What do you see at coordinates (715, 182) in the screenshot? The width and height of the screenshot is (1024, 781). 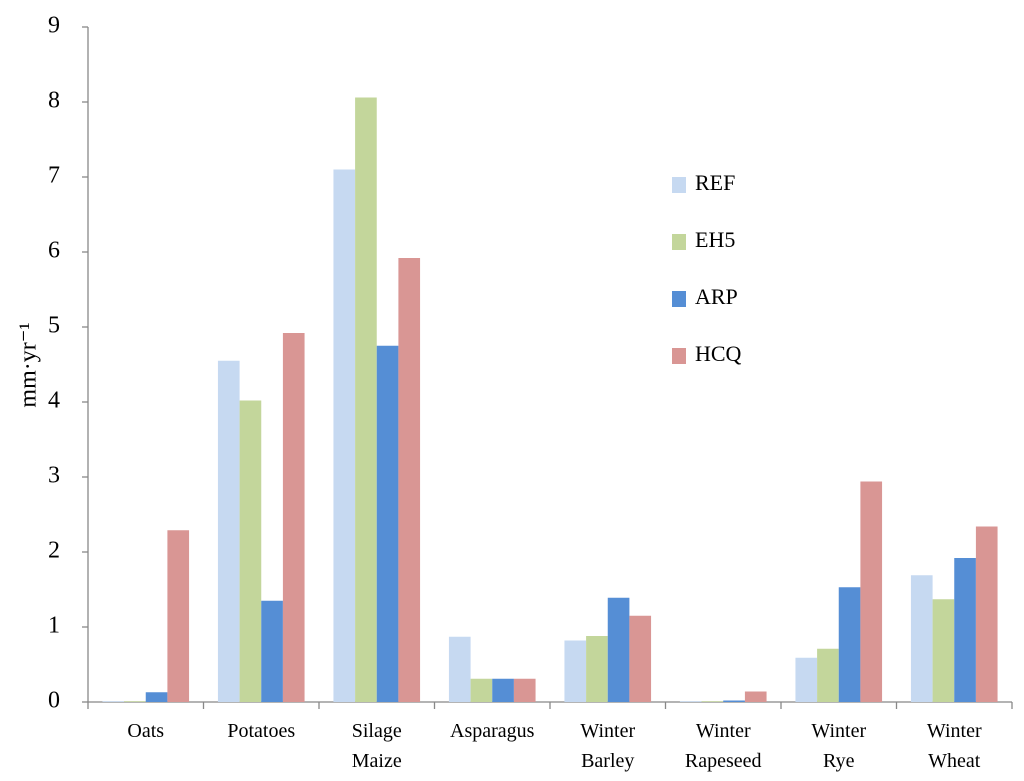 I see `legend-label: REF` at bounding box center [715, 182].